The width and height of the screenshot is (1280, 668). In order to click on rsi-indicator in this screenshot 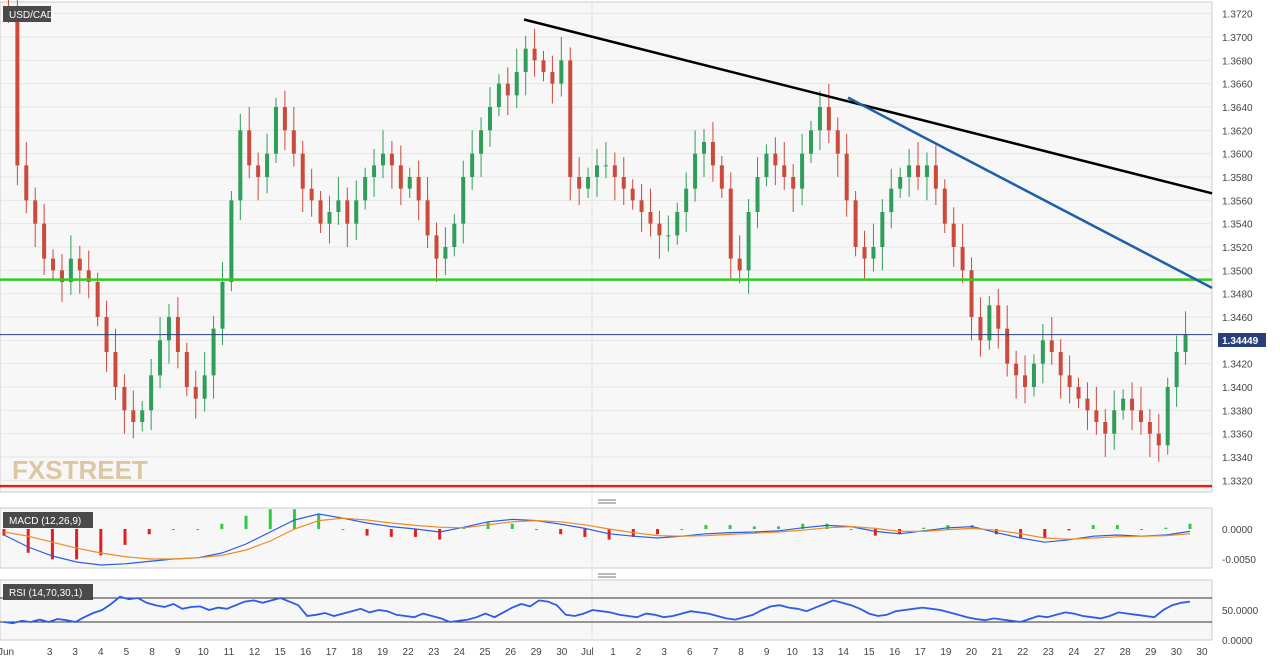, I will do `click(606, 610)`.